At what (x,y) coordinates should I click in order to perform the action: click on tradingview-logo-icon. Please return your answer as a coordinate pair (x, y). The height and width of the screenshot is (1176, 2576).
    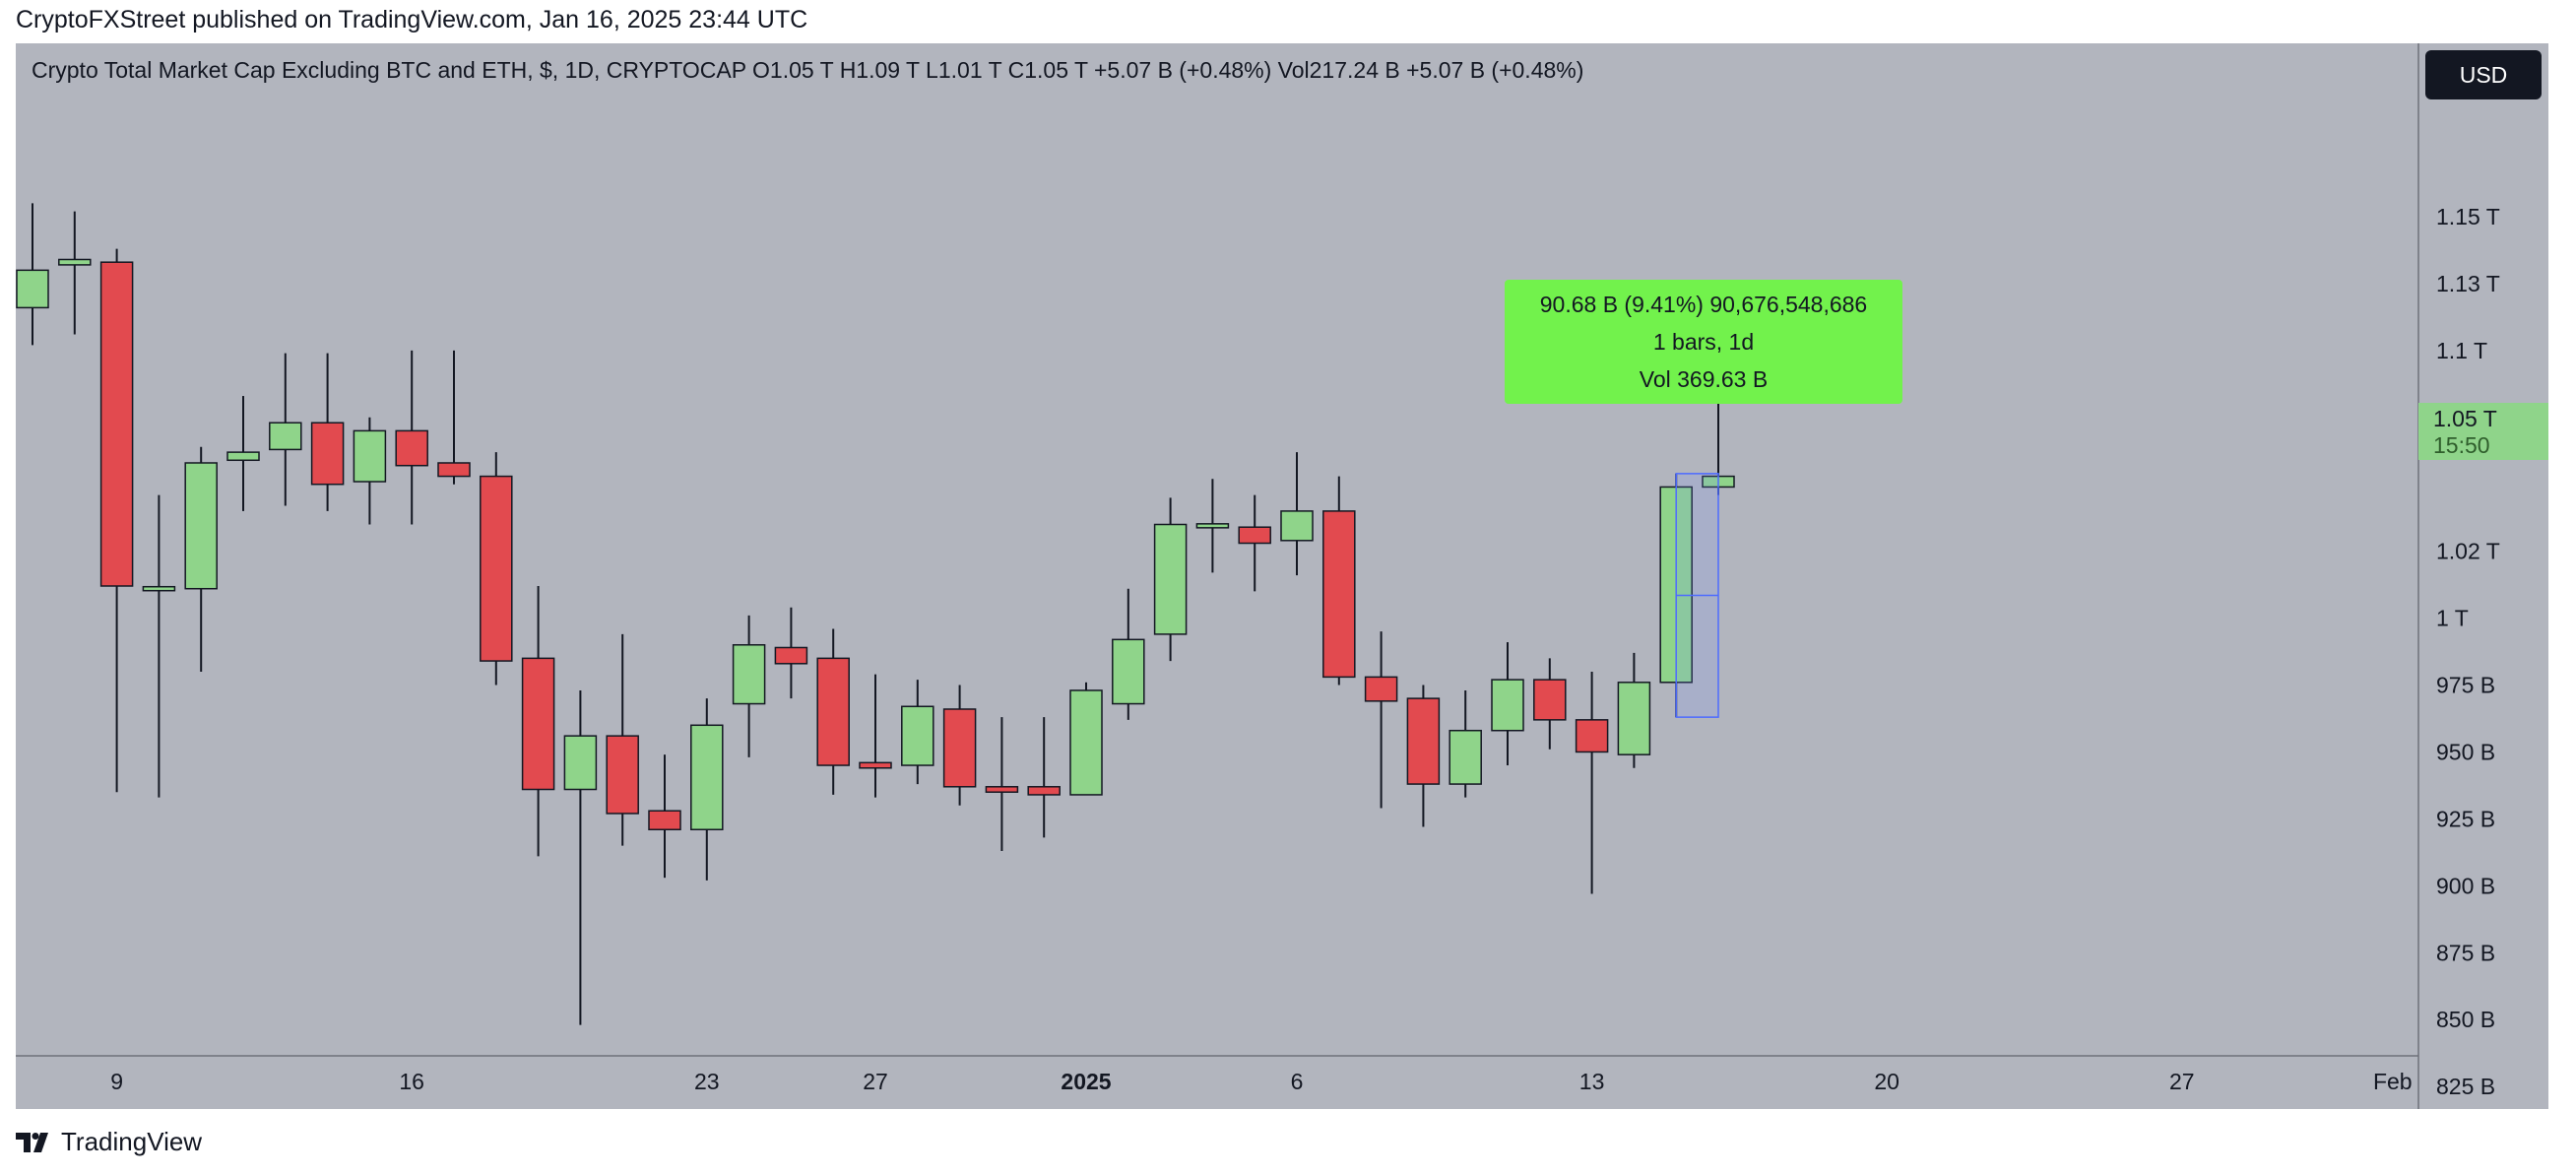
    Looking at the image, I should click on (32, 1142).